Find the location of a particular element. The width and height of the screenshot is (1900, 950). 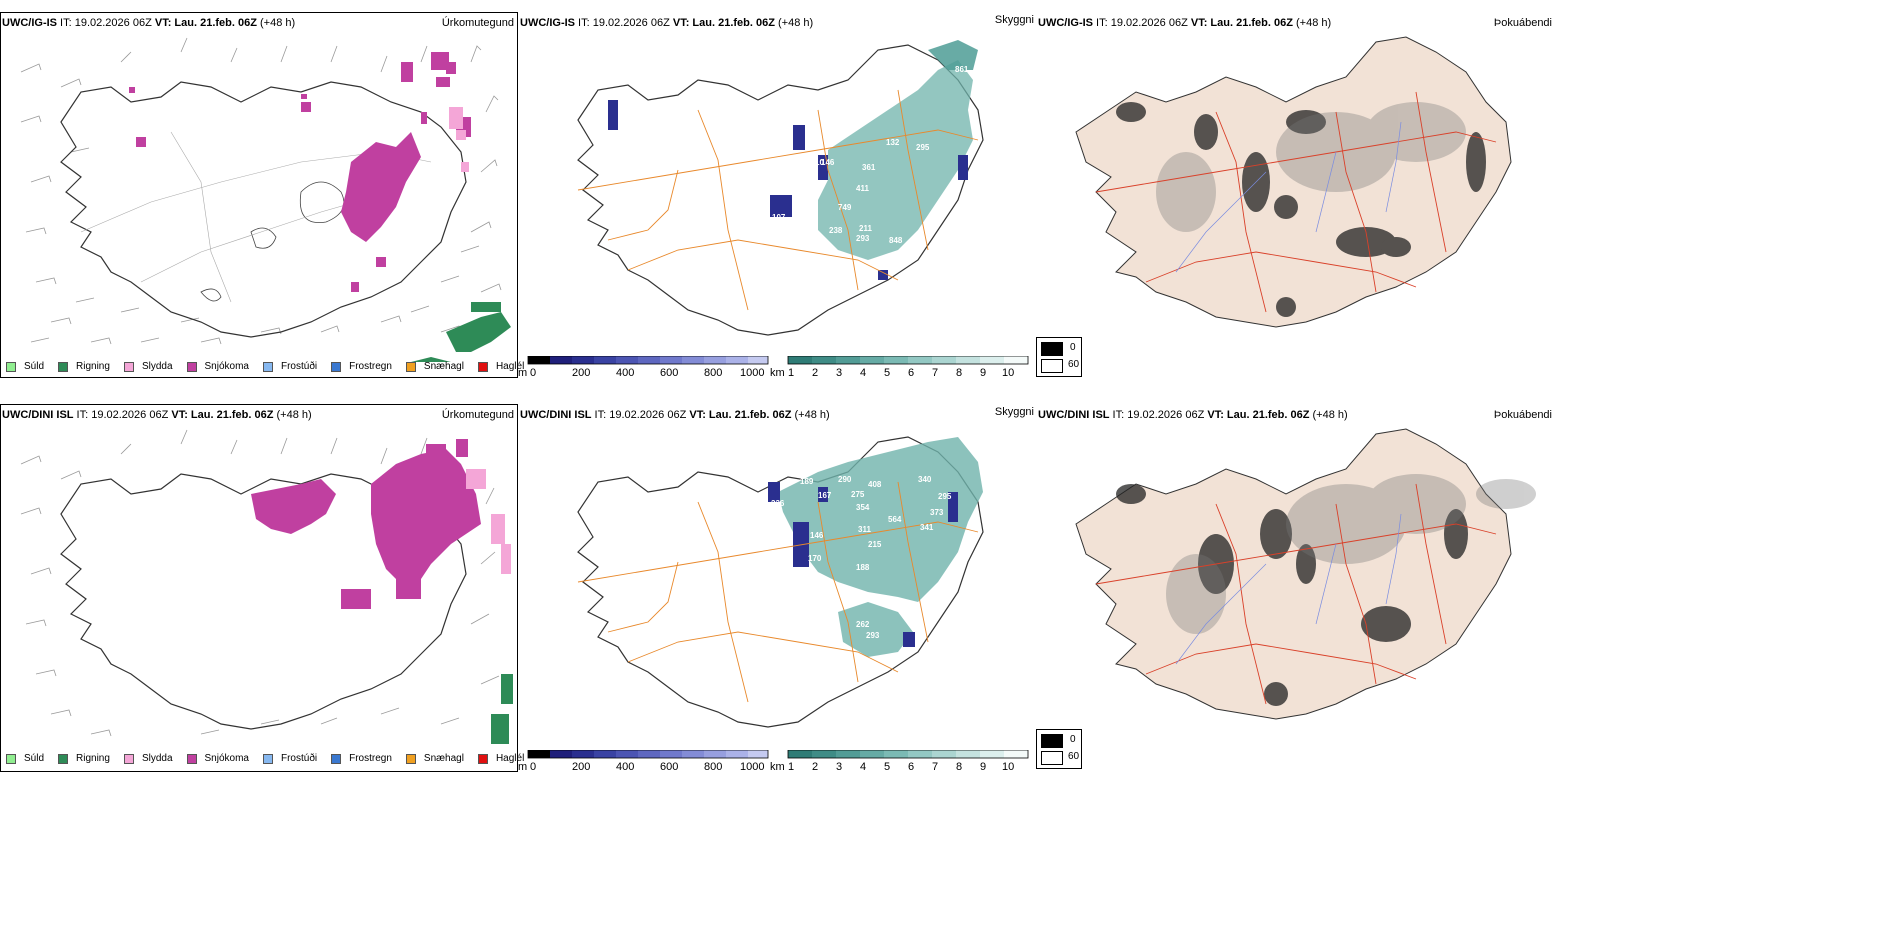

elevation-label: 536 is located at coordinates (808, 187).